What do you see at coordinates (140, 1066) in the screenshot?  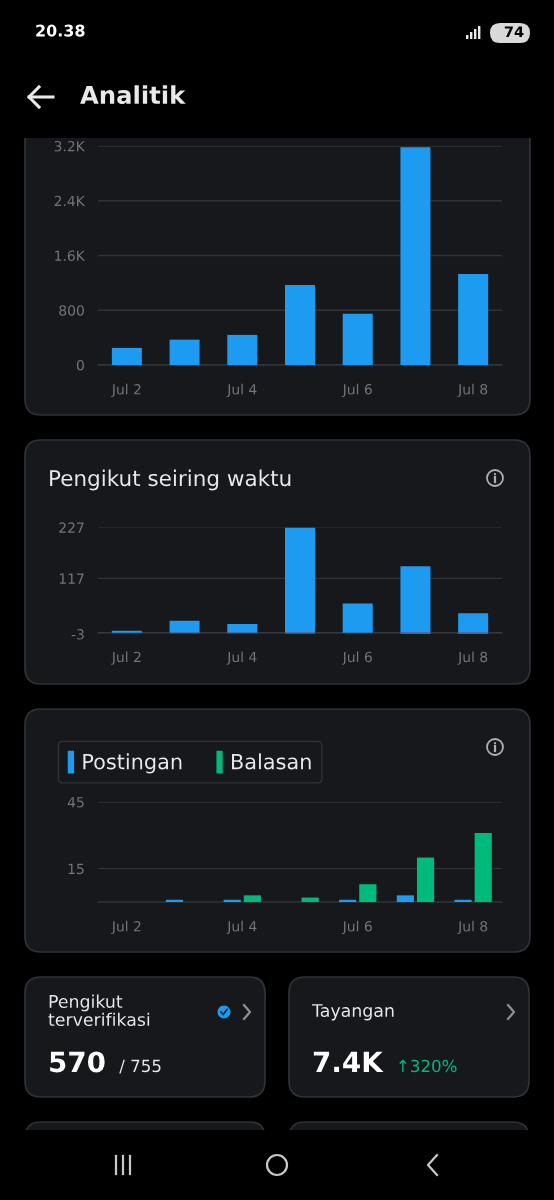 I see `text: / 755` at bounding box center [140, 1066].